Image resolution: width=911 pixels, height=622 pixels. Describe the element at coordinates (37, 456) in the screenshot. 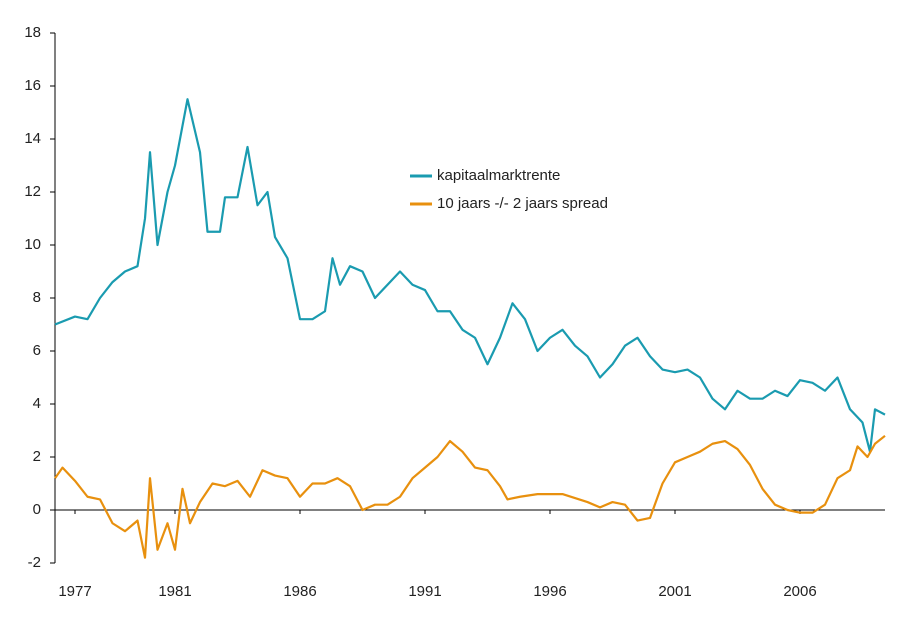

I see `y-tick-label: 2` at that location.